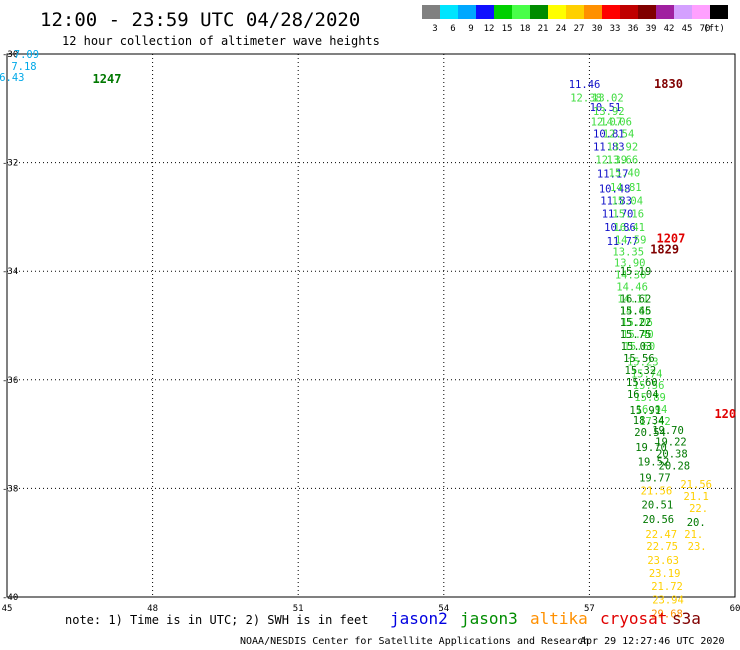  What do you see at coordinates (107, 79) in the screenshot?
I see `pass-time-label: 1247` at bounding box center [107, 79].